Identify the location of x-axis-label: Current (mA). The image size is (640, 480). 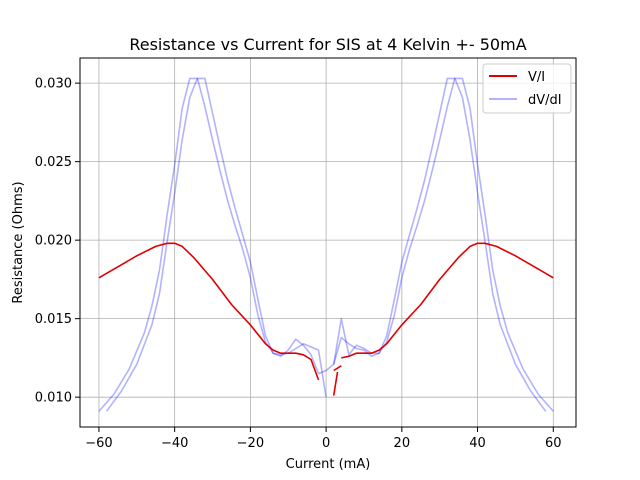
(328, 464).